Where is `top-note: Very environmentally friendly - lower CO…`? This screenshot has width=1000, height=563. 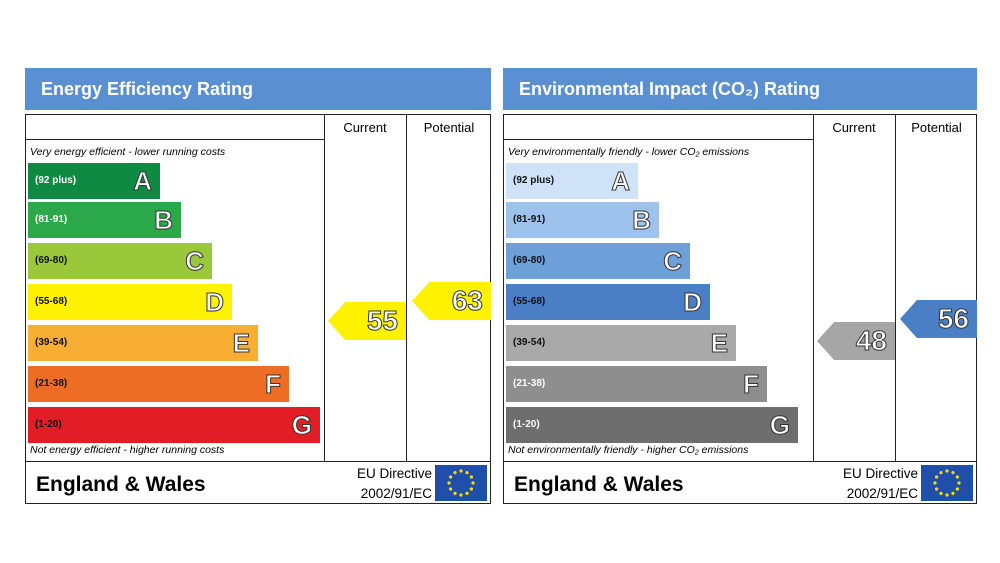
top-note: Very environmentally friendly - lower CO… is located at coordinates (629, 152).